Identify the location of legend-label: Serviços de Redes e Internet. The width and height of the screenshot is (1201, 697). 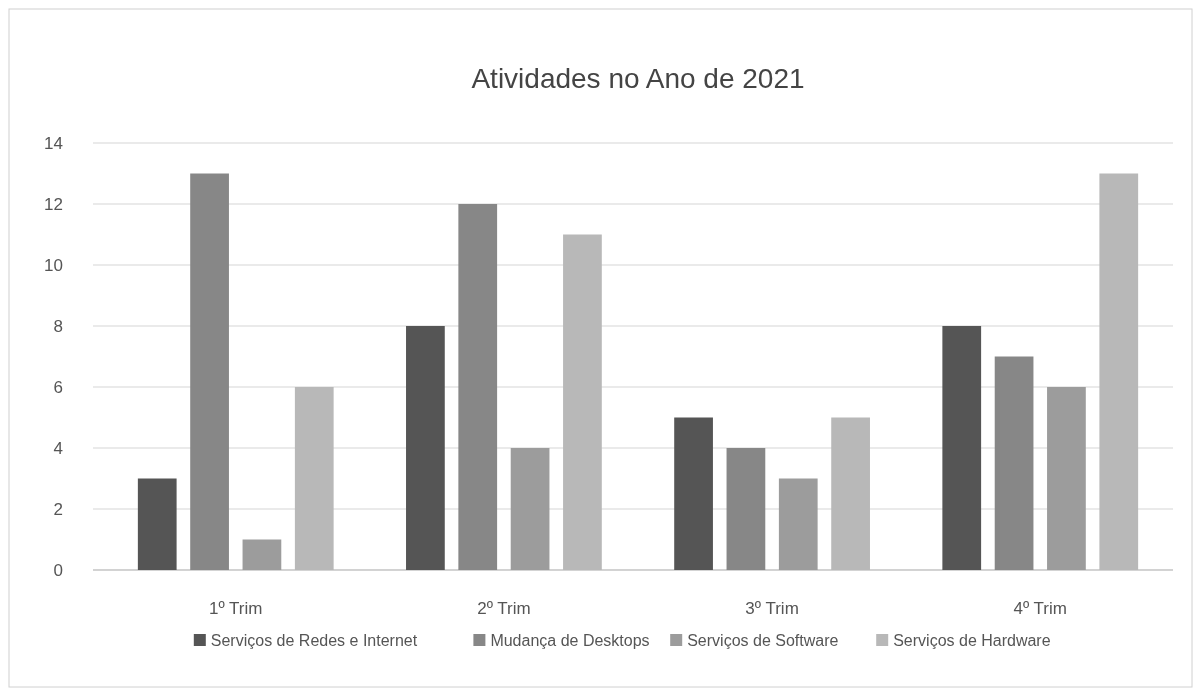
(314, 640).